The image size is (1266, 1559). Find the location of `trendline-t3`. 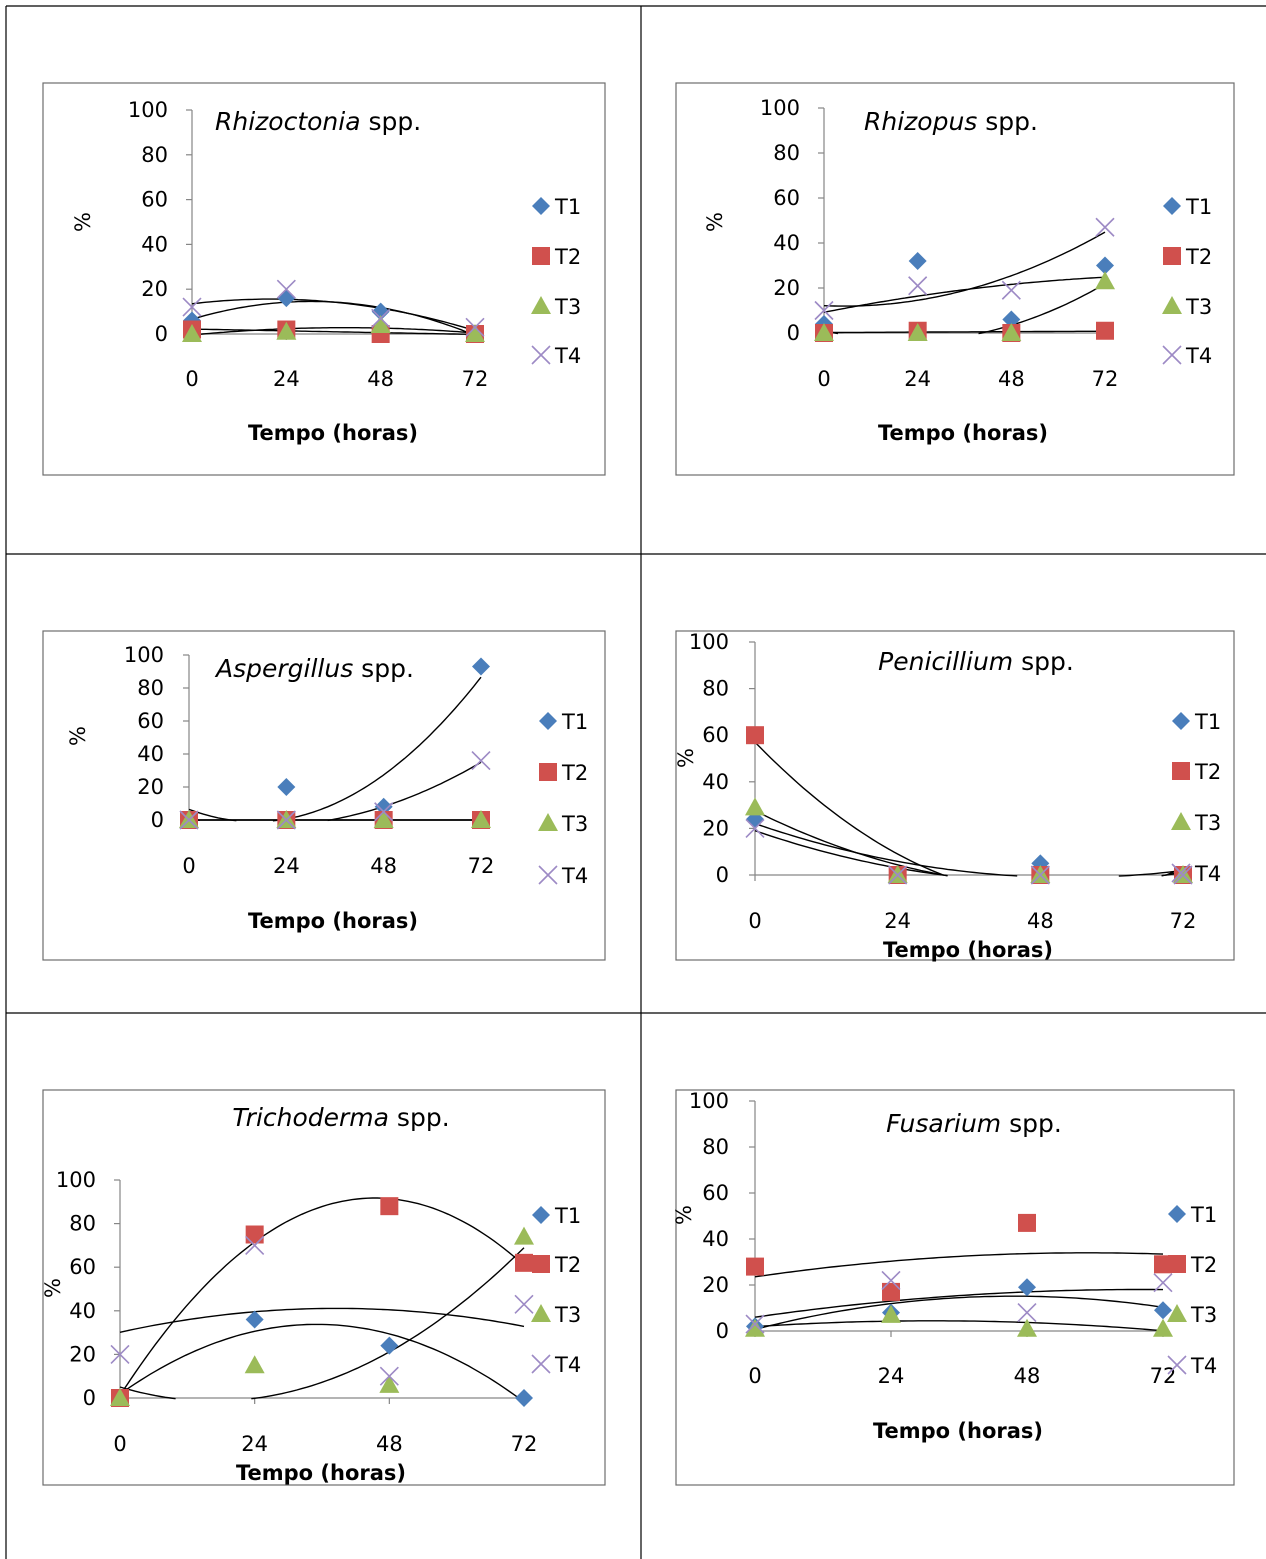

trendline-t3 is located at coordinates (333, 331).